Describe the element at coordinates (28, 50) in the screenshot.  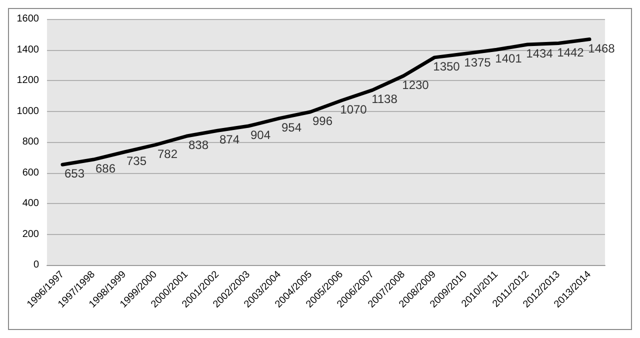
I see `y-tick-label: 1400` at that location.